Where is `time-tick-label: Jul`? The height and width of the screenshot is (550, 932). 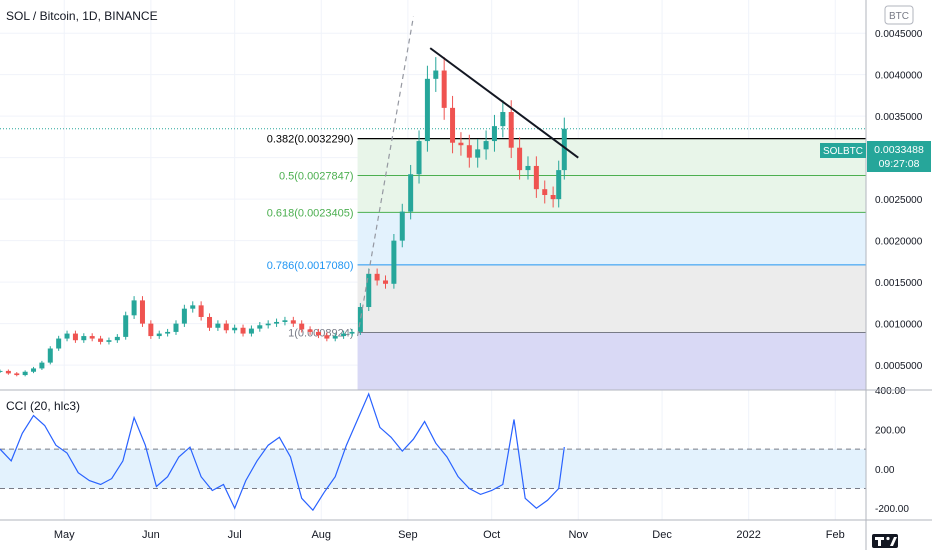 time-tick-label: Jul is located at coordinates (235, 535).